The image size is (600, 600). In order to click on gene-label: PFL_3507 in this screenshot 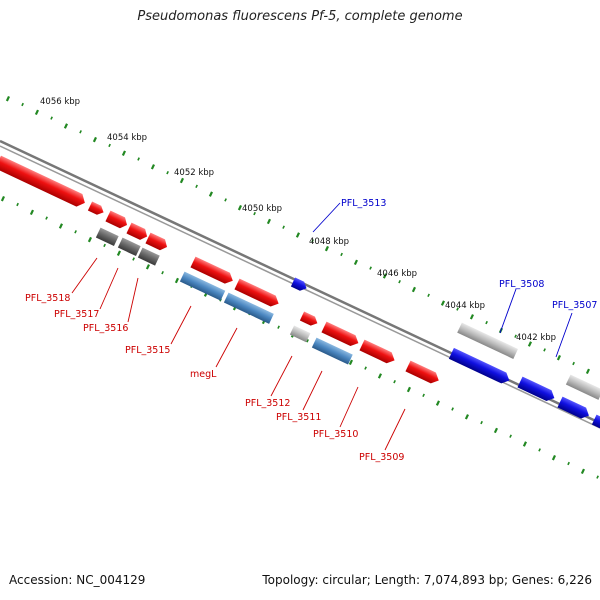, I will do `click(574, 305)`.